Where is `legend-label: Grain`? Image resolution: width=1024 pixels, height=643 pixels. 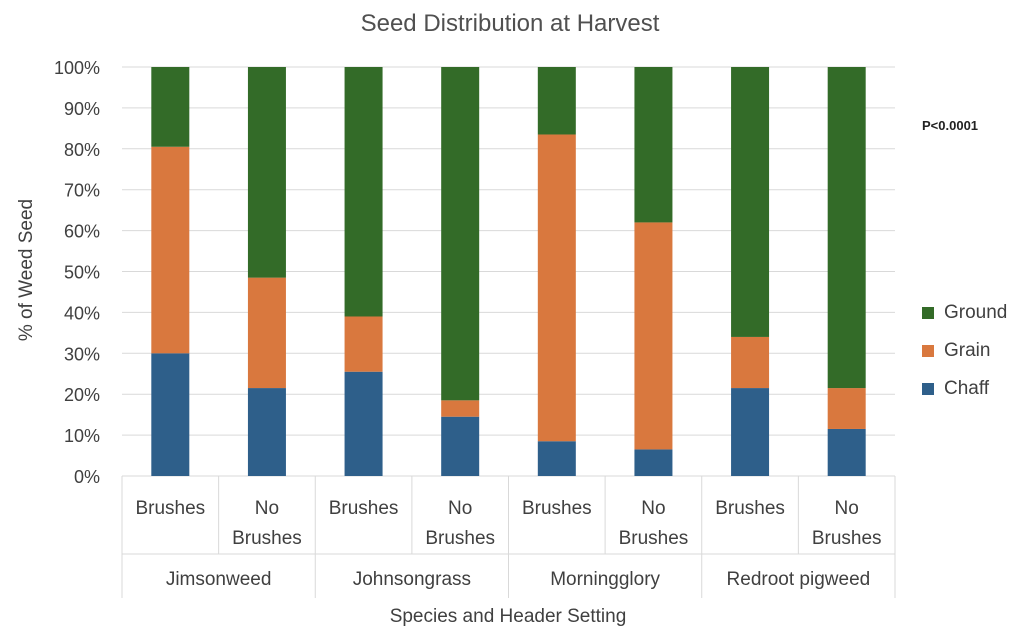
legend-label: Grain is located at coordinates (967, 350).